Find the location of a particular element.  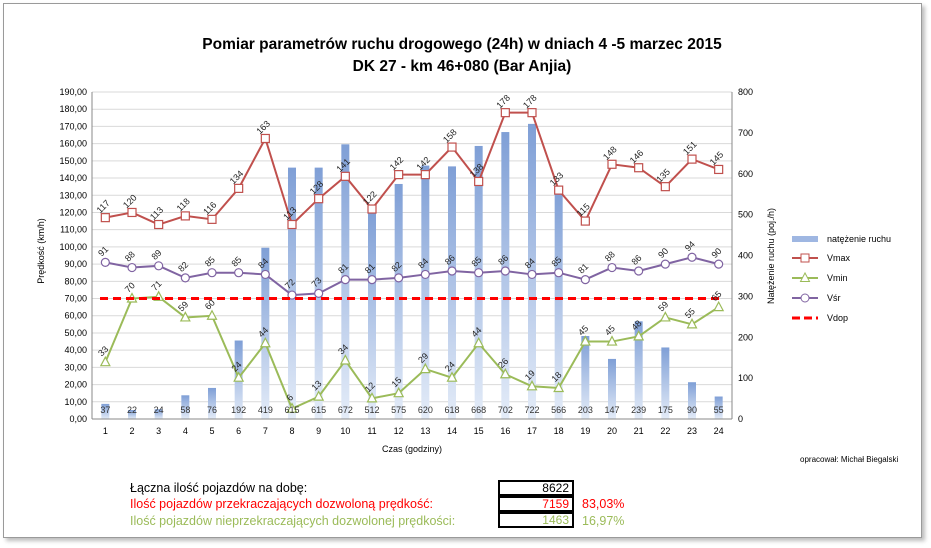

y-left-tick-label: 50,00 is located at coordinates (75, 333).